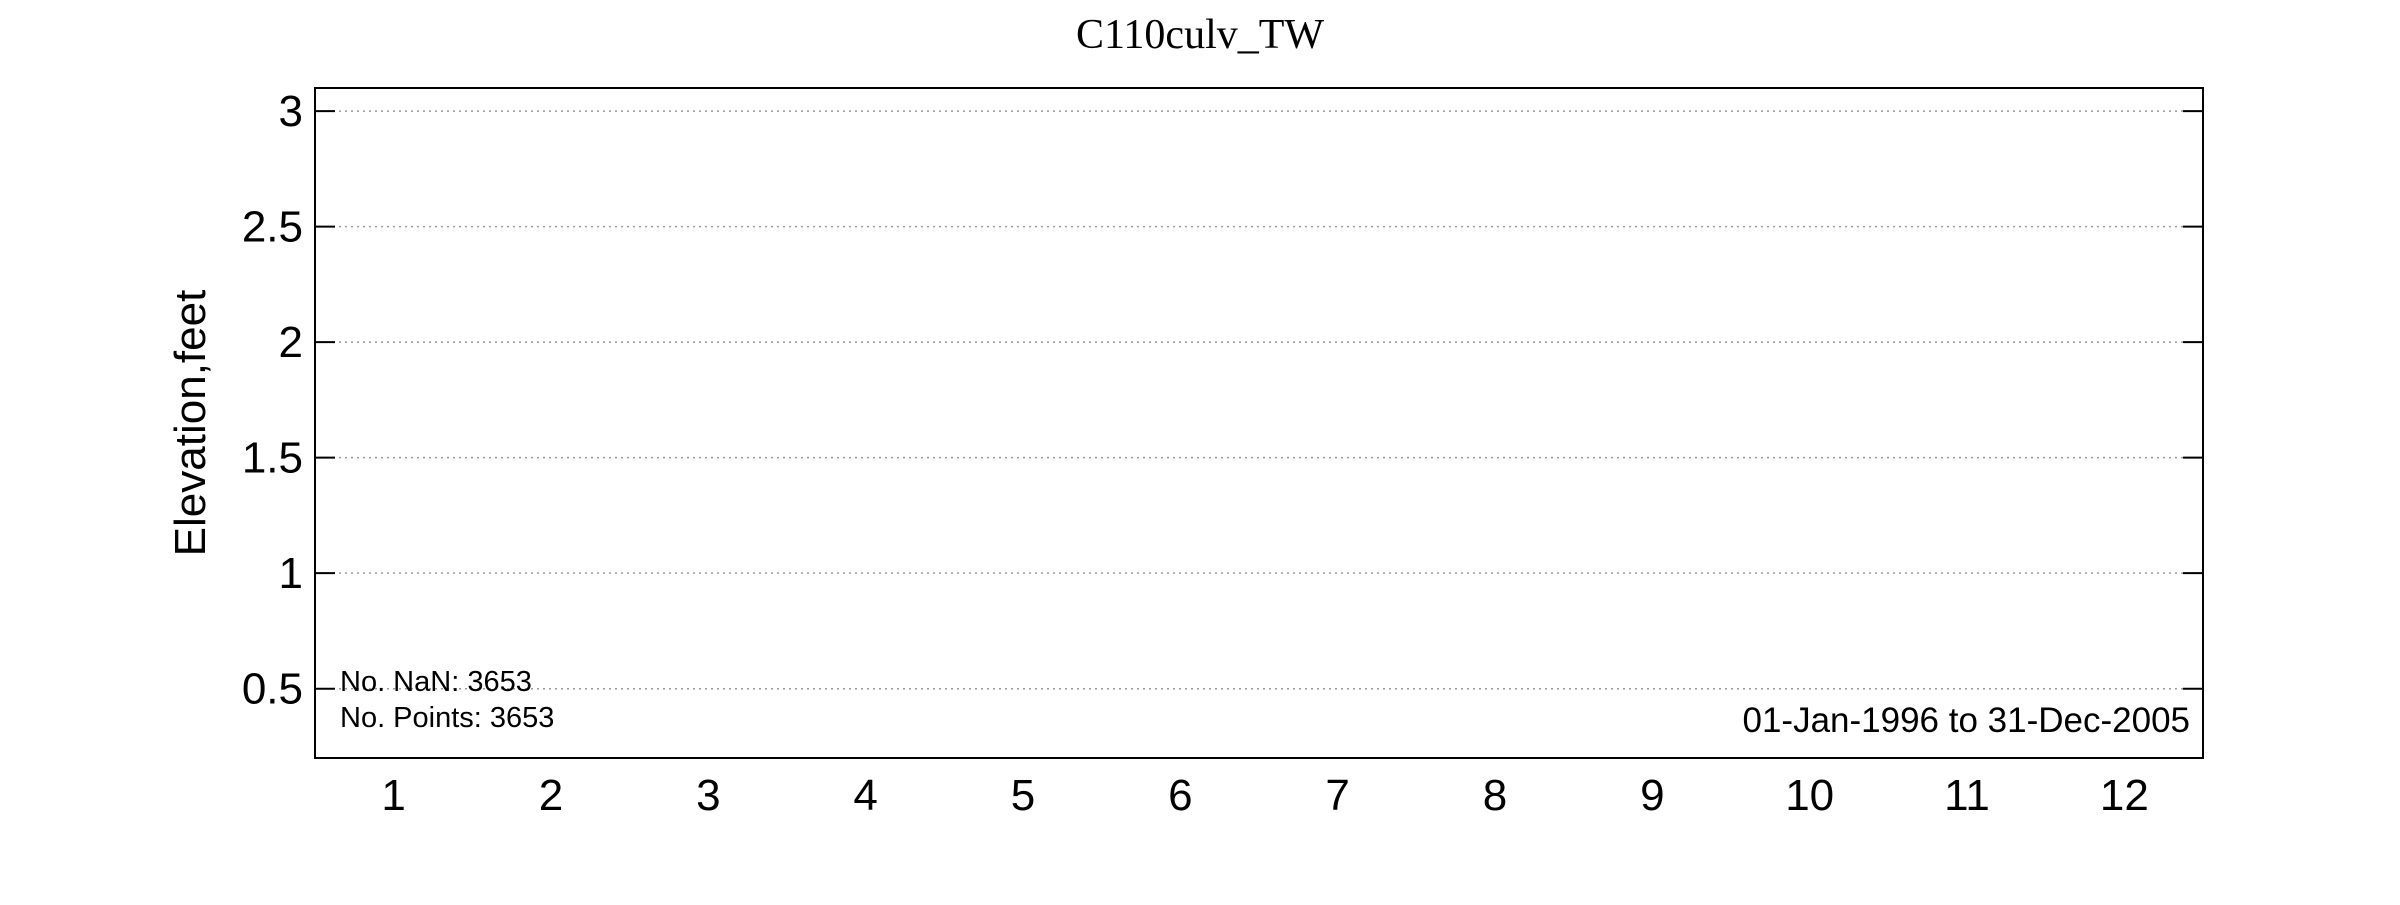 This screenshot has height=905, width=2400. I want to click on x-tick-label: 9, so click(1652, 795).